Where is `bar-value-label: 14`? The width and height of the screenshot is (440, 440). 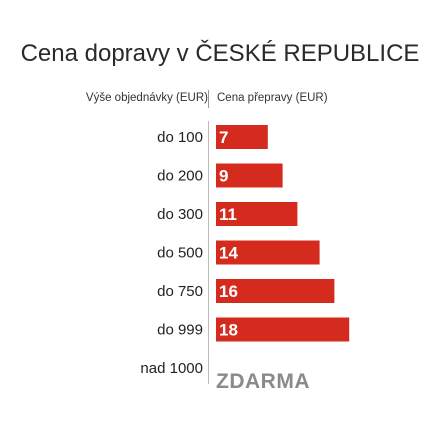
bar-value-label: 14 is located at coordinates (228, 253).